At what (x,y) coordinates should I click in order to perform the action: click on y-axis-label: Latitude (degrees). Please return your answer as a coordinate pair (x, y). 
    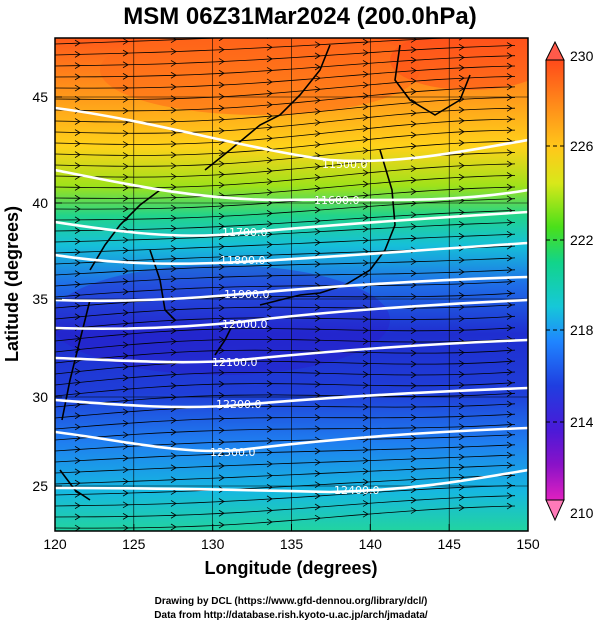
    Looking at the image, I should click on (12, 284).